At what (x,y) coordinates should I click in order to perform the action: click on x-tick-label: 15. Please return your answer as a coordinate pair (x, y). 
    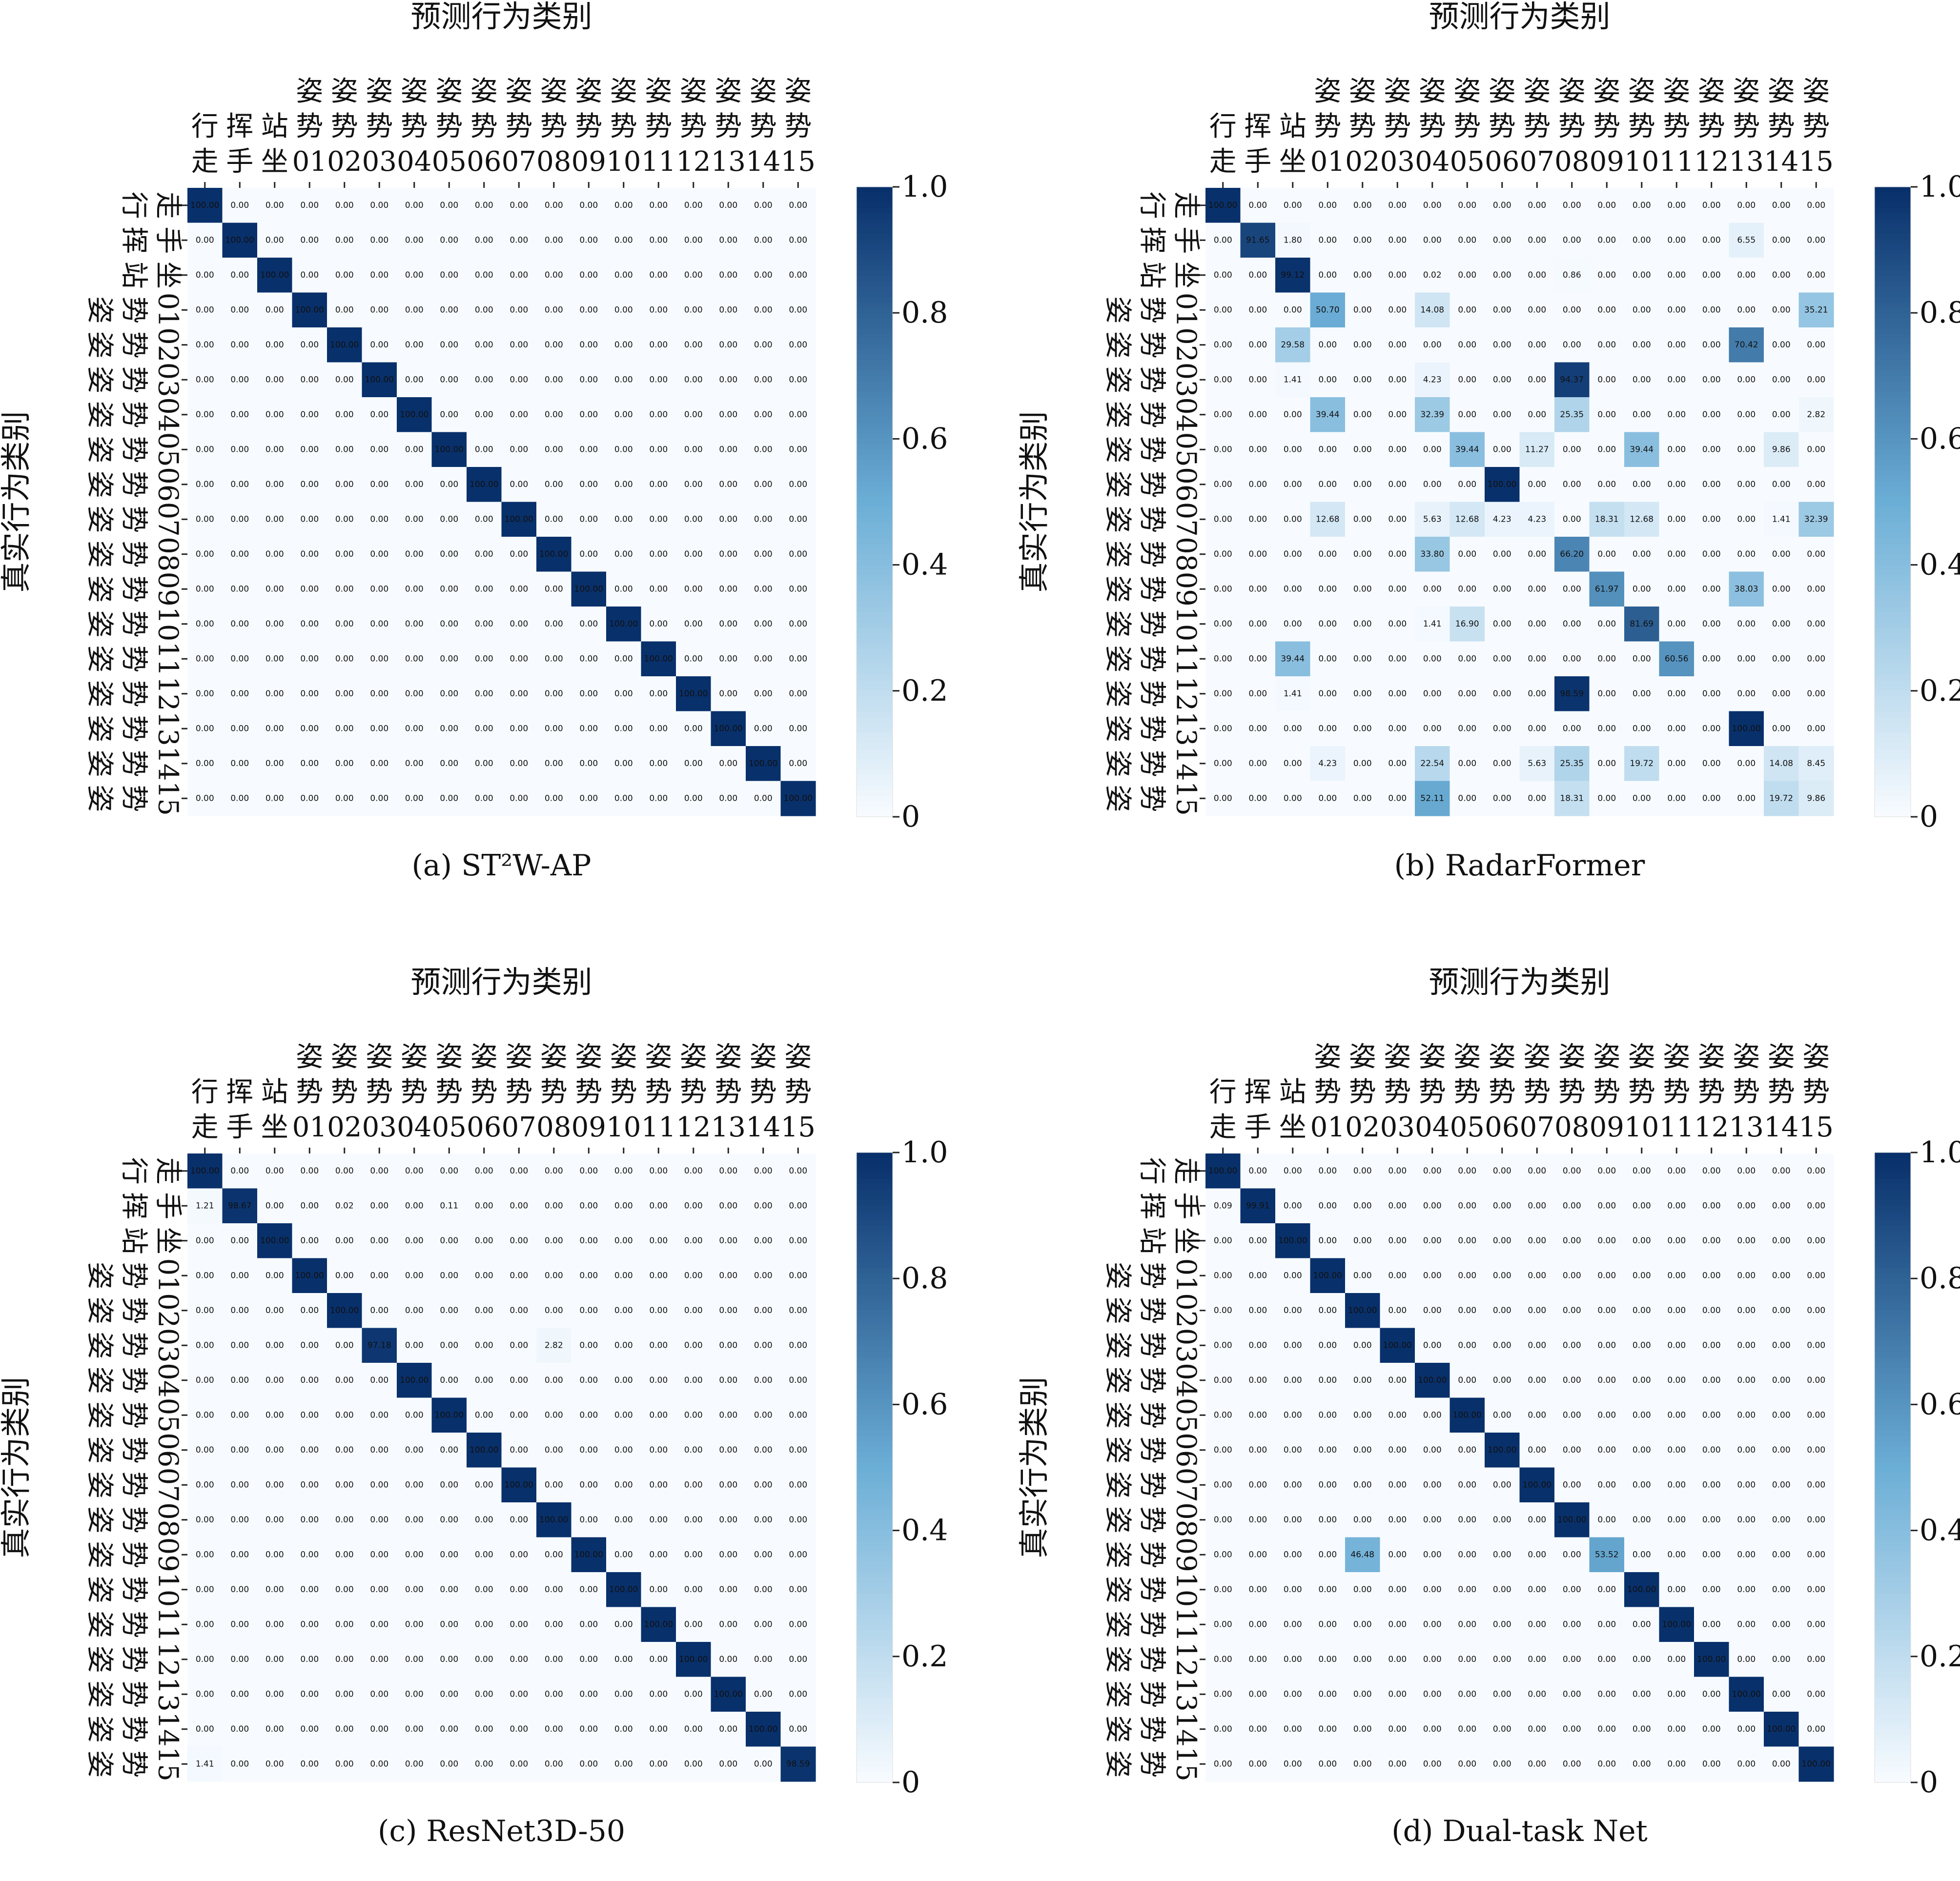
    Looking at the image, I should click on (1817, 1127).